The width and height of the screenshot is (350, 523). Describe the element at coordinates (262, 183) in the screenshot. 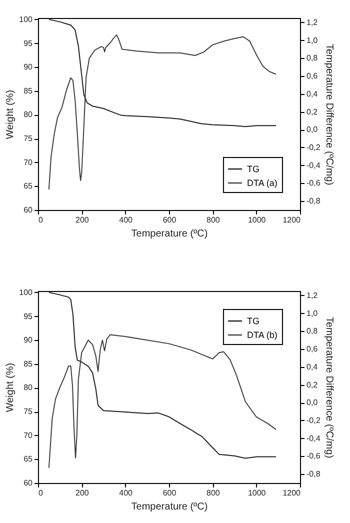

I see `legend-label: DTA (a)` at that location.